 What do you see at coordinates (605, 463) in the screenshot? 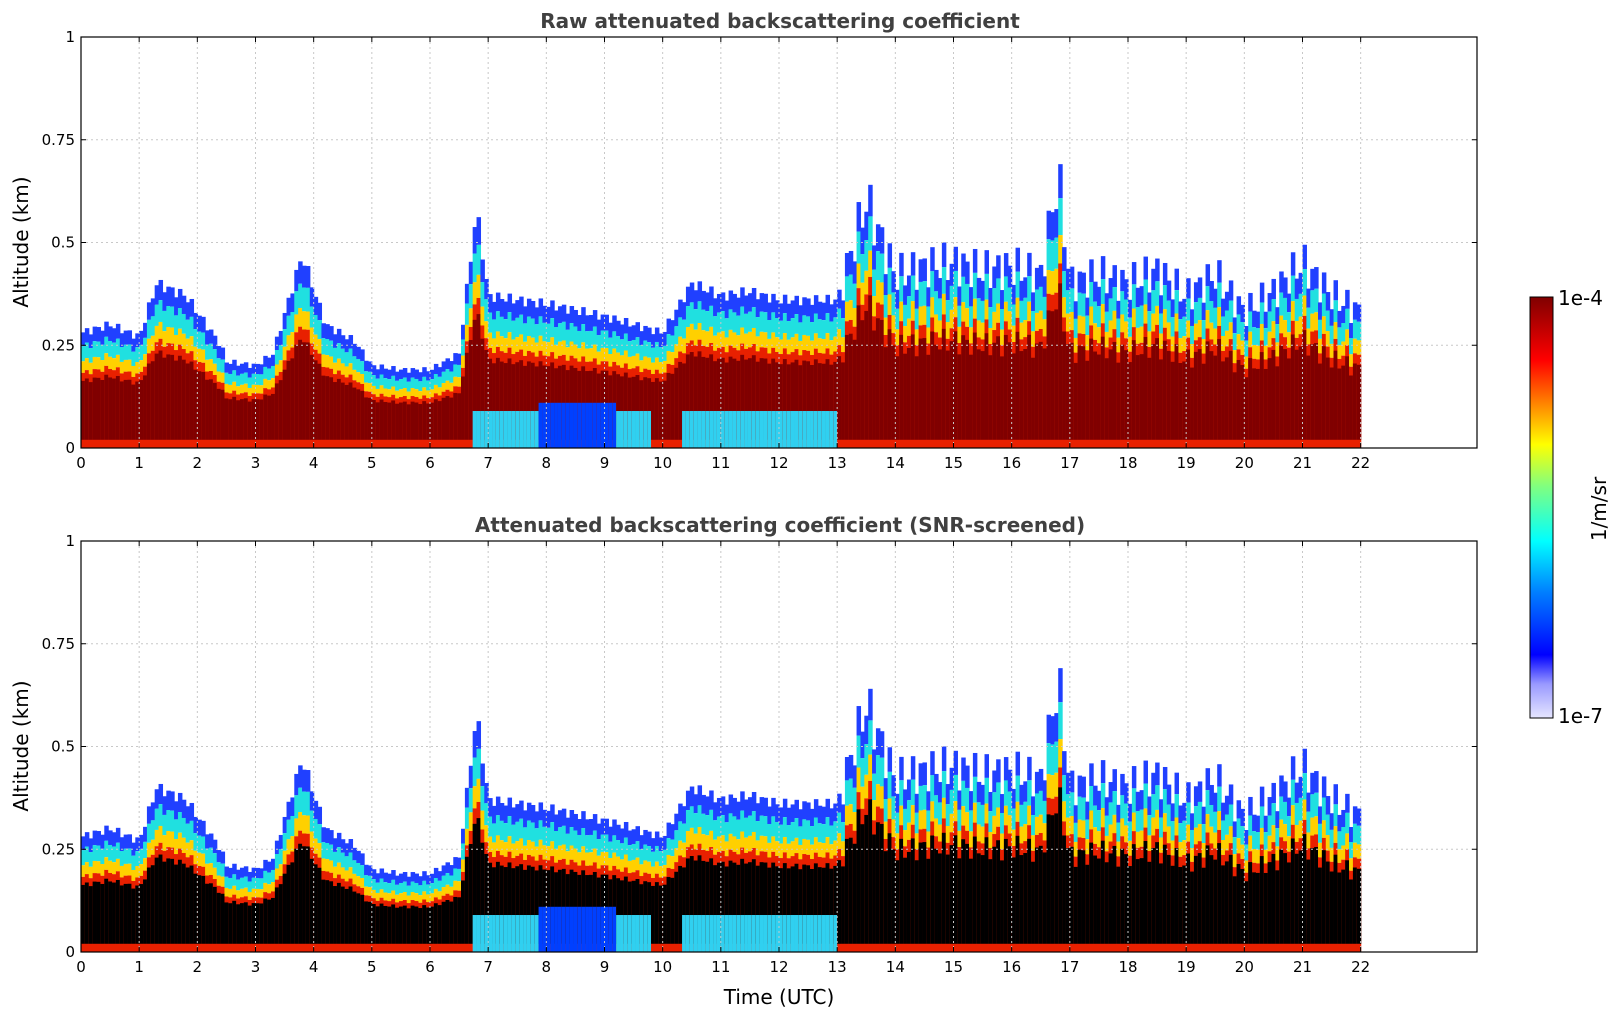
I see `x-tick-label: 9` at bounding box center [605, 463].